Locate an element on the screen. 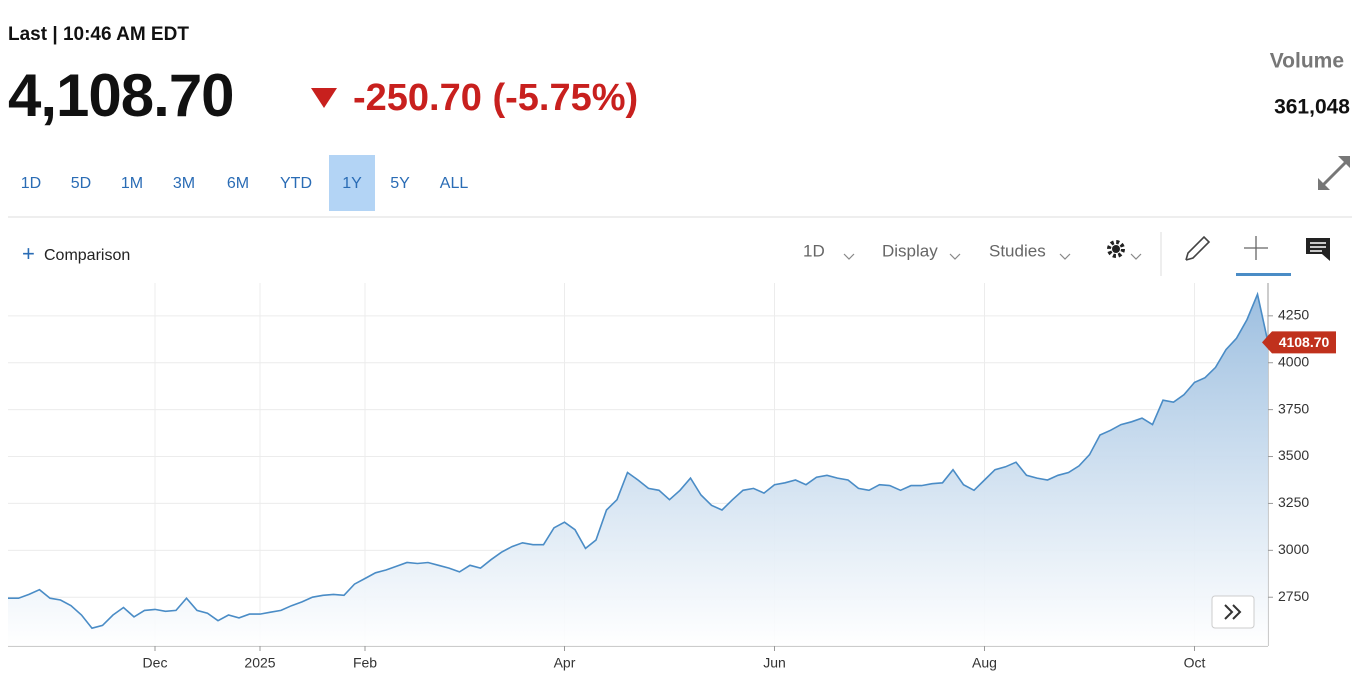 The width and height of the screenshot is (1360, 688). y-tick-label: 4000 is located at coordinates (1293, 361).